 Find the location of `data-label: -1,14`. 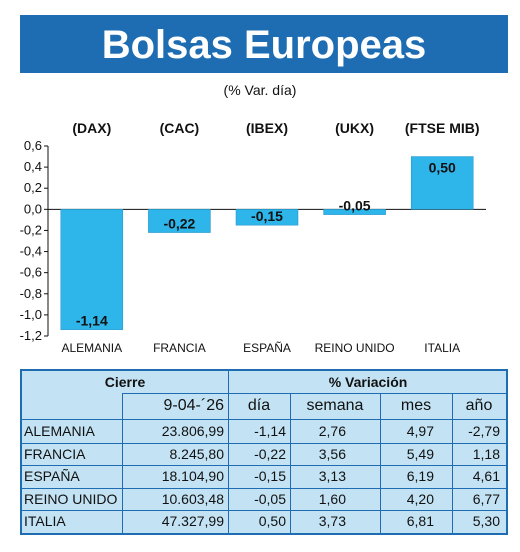

data-label: -1,14 is located at coordinates (92, 321).